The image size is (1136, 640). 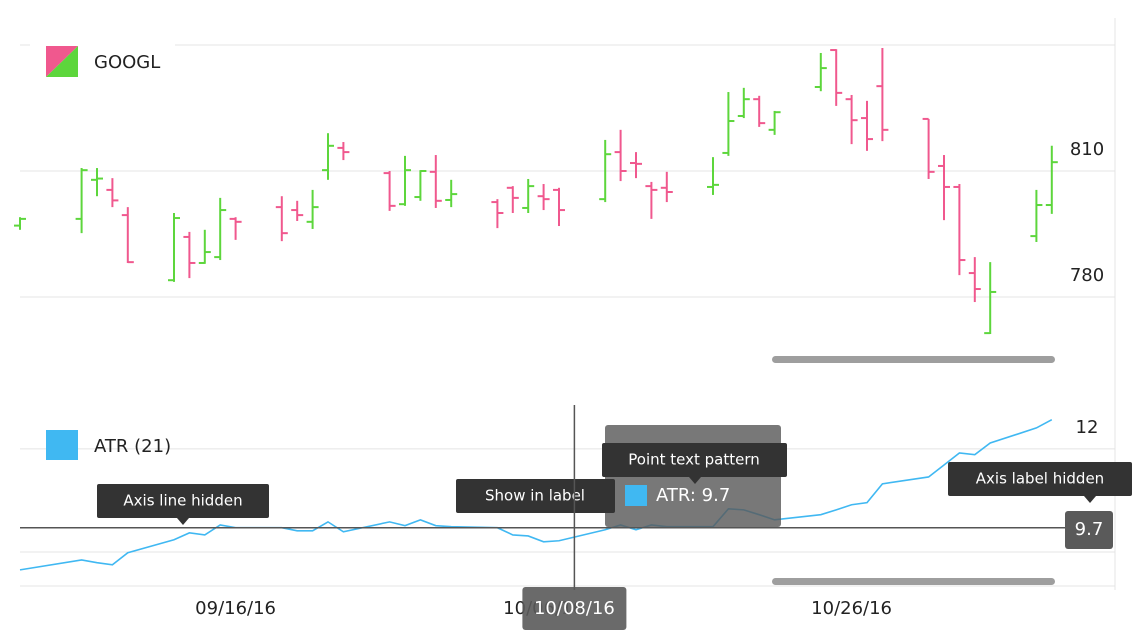 I want to click on callout-text: Axis label hidden, so click(x=1040, y=479).